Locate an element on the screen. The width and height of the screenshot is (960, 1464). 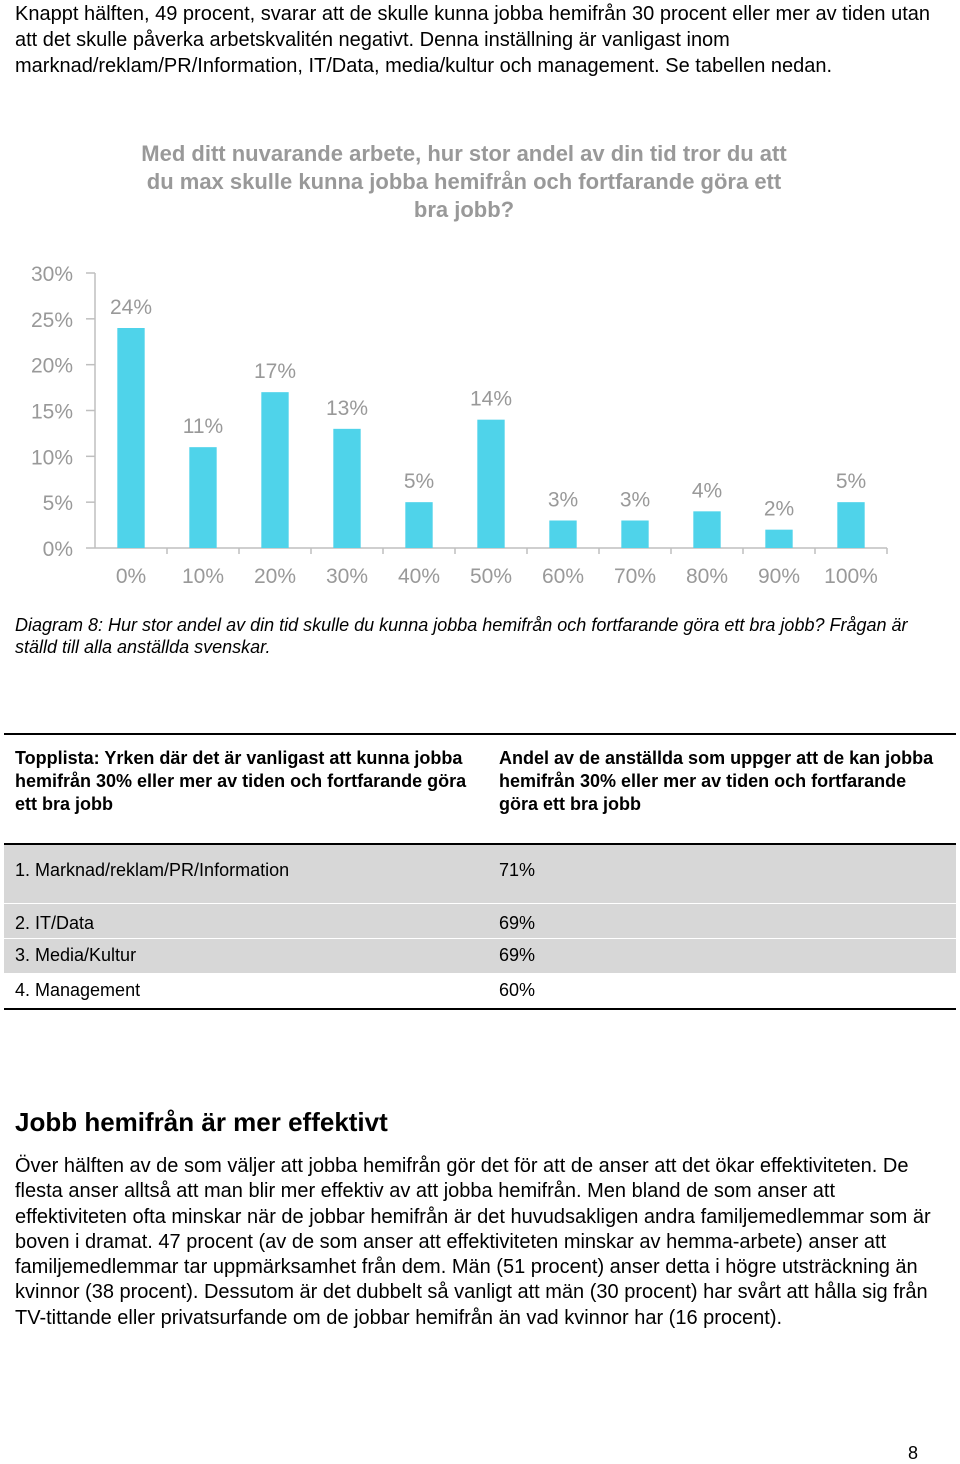
y-axis-ticks: 0% 5% 10% 15% 20% 25% 30% is located at coordinates (63, 412).